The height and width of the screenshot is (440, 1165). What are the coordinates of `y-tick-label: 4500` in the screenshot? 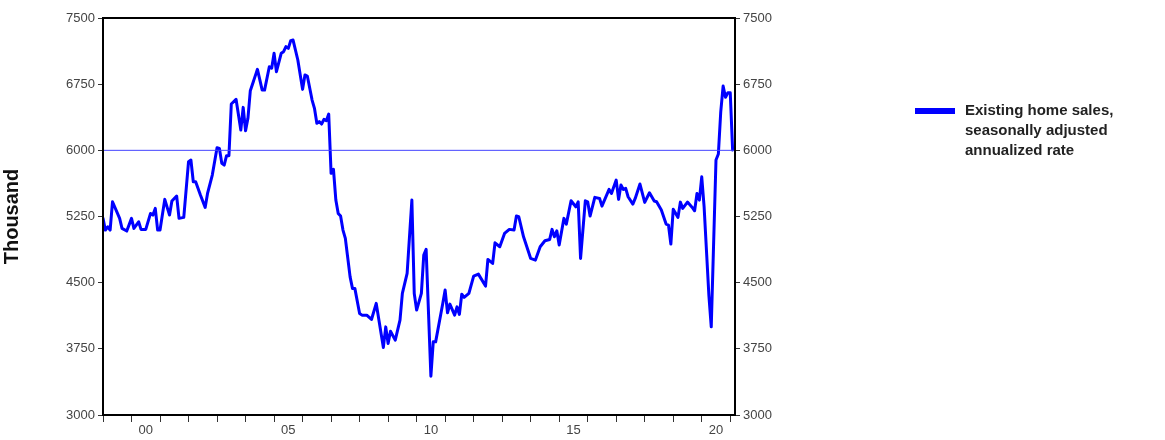 It's located at (80, 282).